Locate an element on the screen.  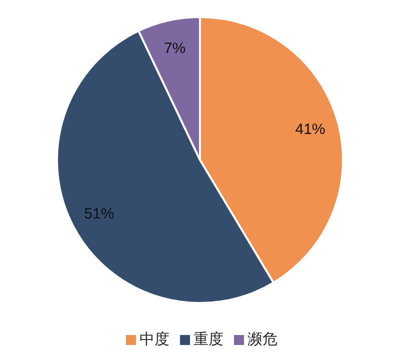
data-label: 41% is located at coordinates (310, 129).